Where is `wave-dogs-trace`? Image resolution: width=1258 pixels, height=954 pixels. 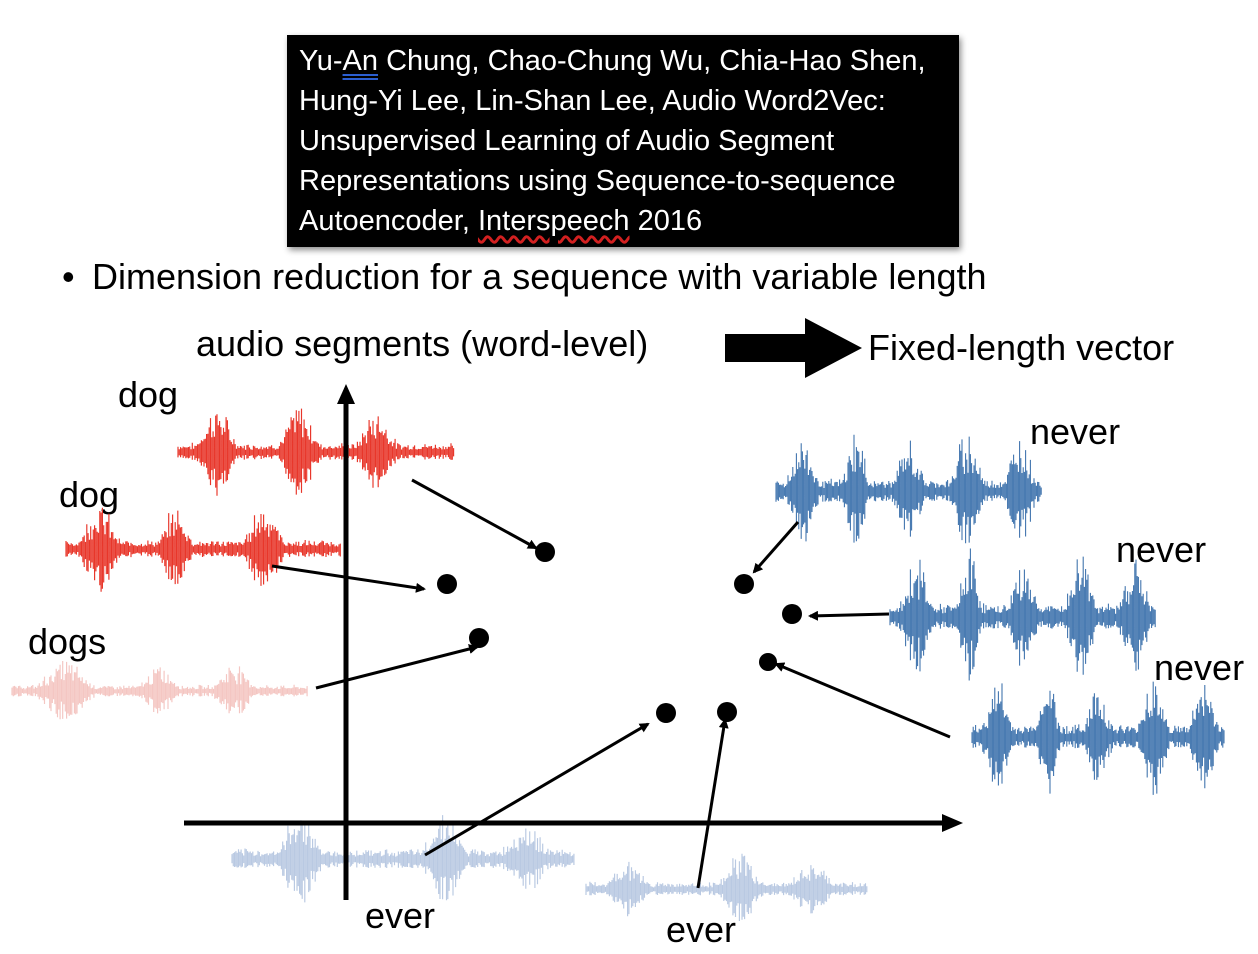 wave-dogs-trace is located at coordinates (159, 690).